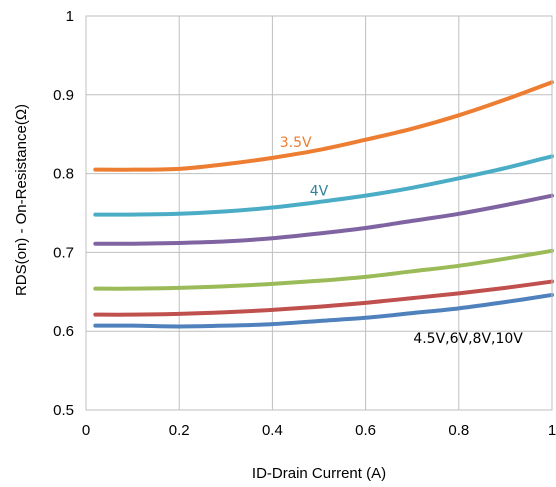 The image size is (556, 487). I want to click on x-axis-label: ID-Drain Current (A), so click(319, 473).